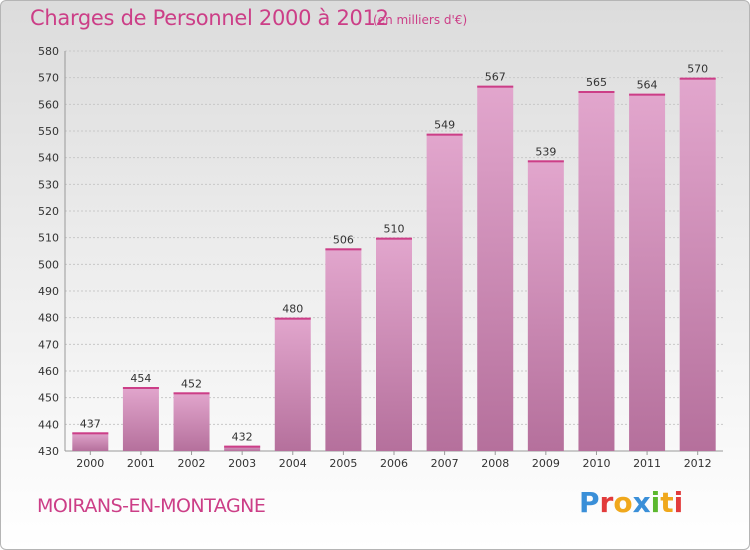 This screenshot has width=750, height=550. I want to click on y-tick-label: 430, so click(48, 451).